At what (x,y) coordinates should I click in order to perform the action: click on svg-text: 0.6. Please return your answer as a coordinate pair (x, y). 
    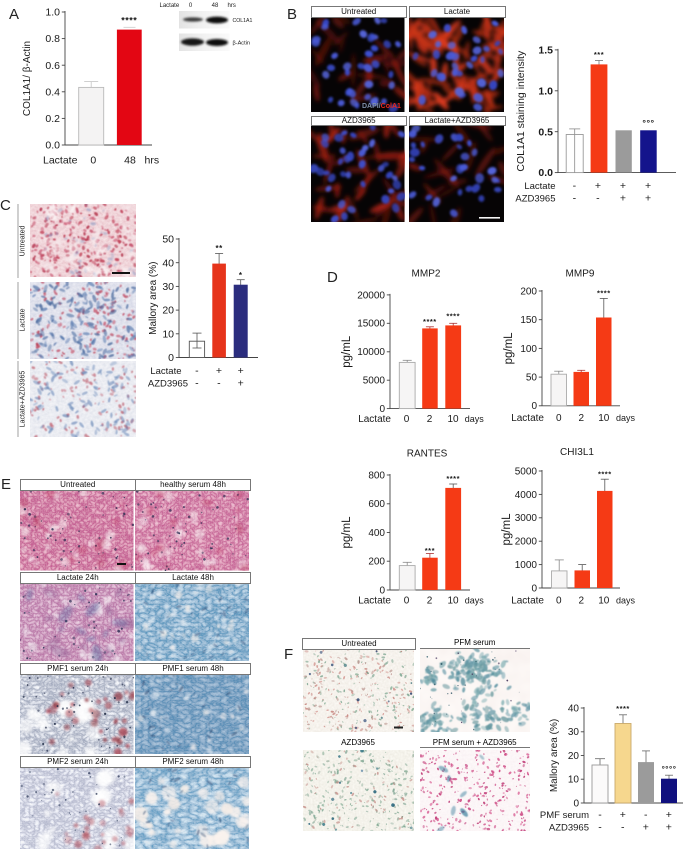
    Looking at the image, I should click on (52, 66).